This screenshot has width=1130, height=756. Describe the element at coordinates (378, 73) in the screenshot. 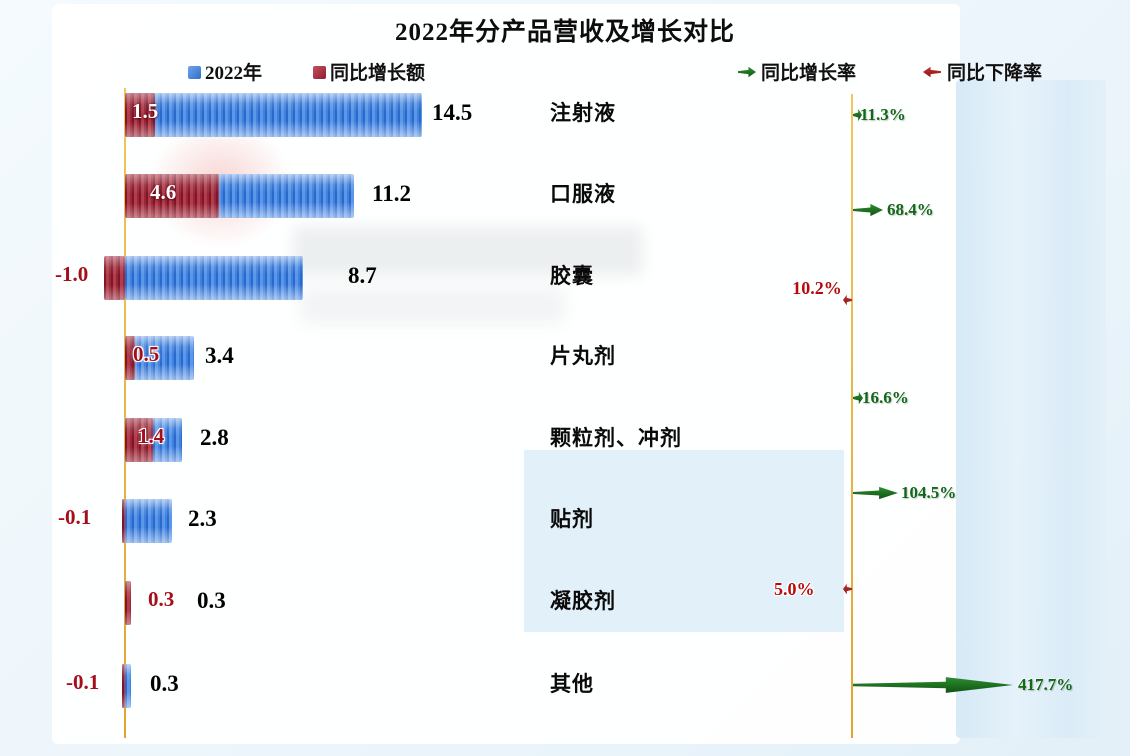

I see `legend-label-delta: 同比增长额` at that location.